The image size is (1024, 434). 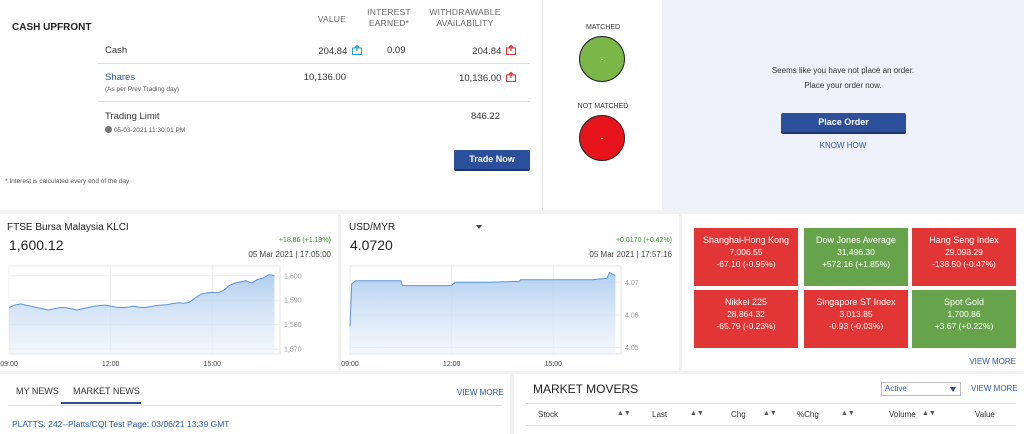 I want to click on news-tab-divider, so click(x=255, y=405).